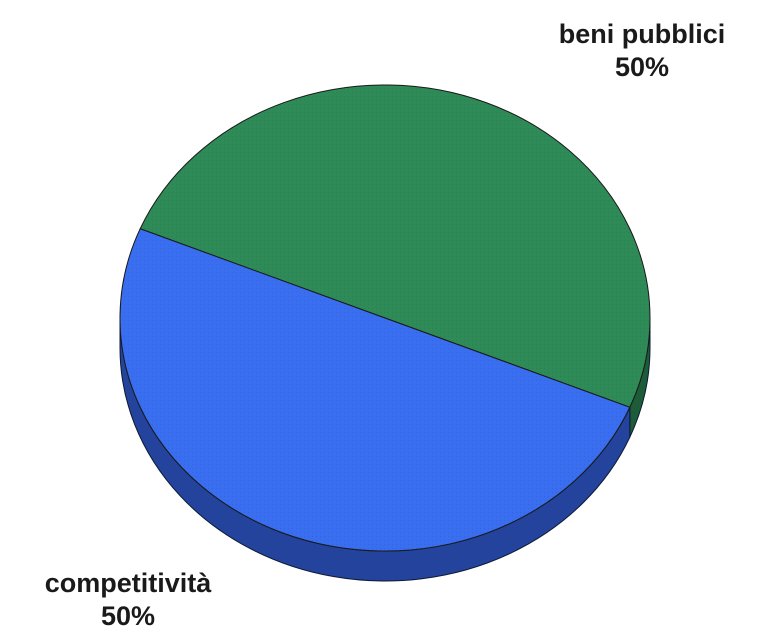 The image size is (766, 639). What do you see at coordinates (642, 51) in the screenshot?
I see `slice-label-beni-pubblici: beni pubblici 50%` at bounding box center [642, 51].